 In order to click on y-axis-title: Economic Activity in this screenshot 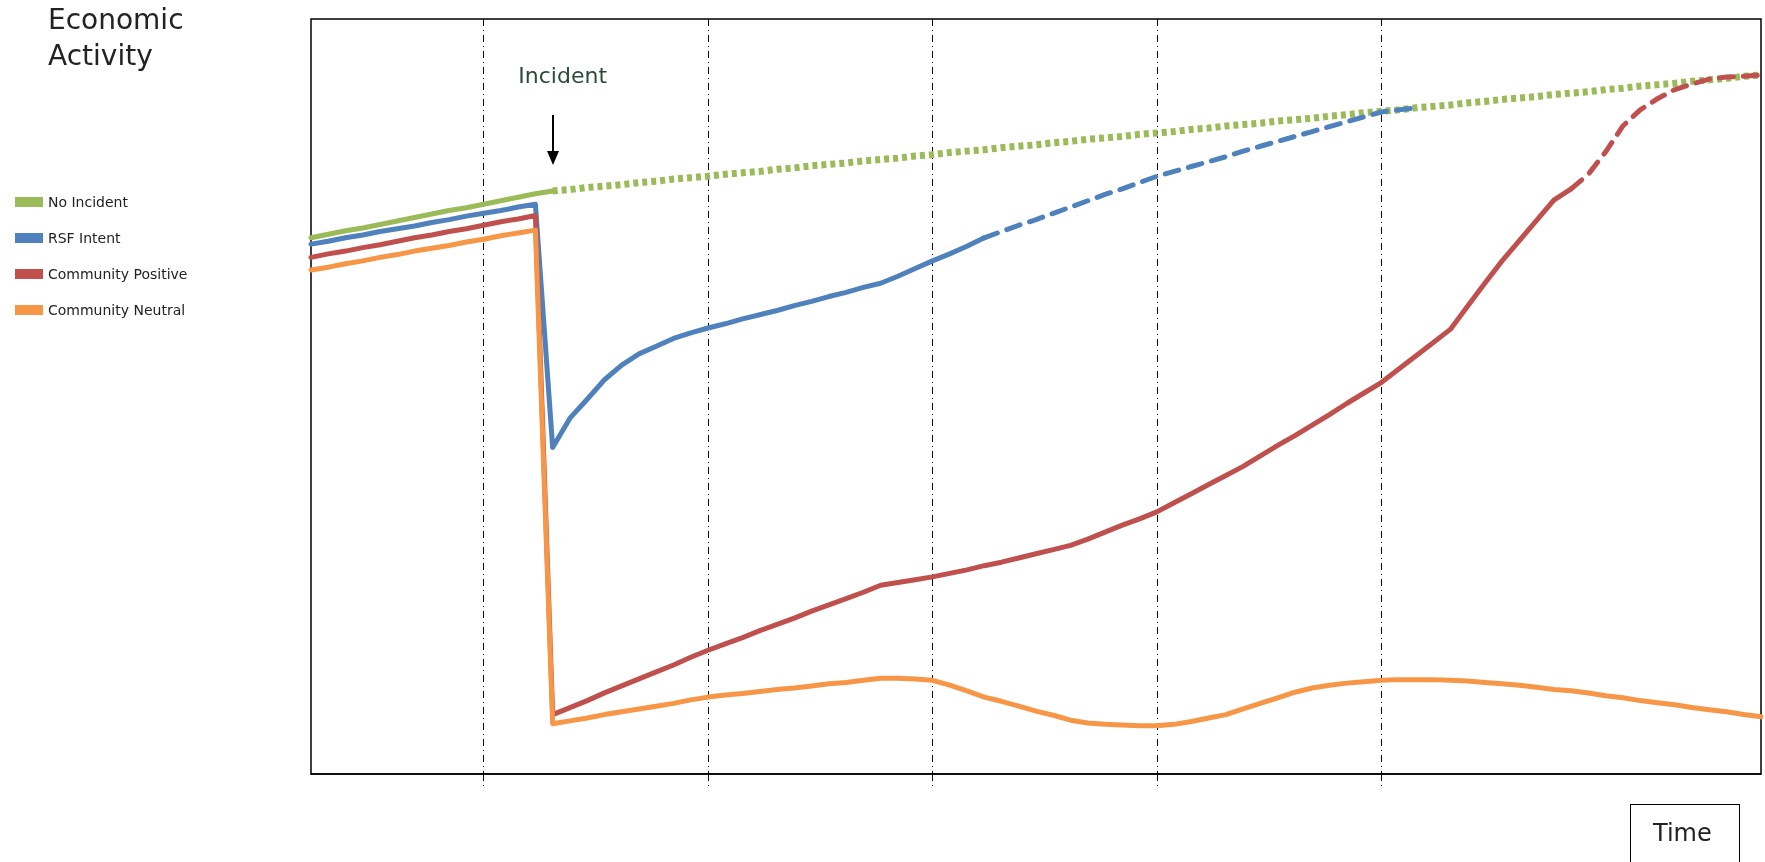, I will do `click(116, 38)`.